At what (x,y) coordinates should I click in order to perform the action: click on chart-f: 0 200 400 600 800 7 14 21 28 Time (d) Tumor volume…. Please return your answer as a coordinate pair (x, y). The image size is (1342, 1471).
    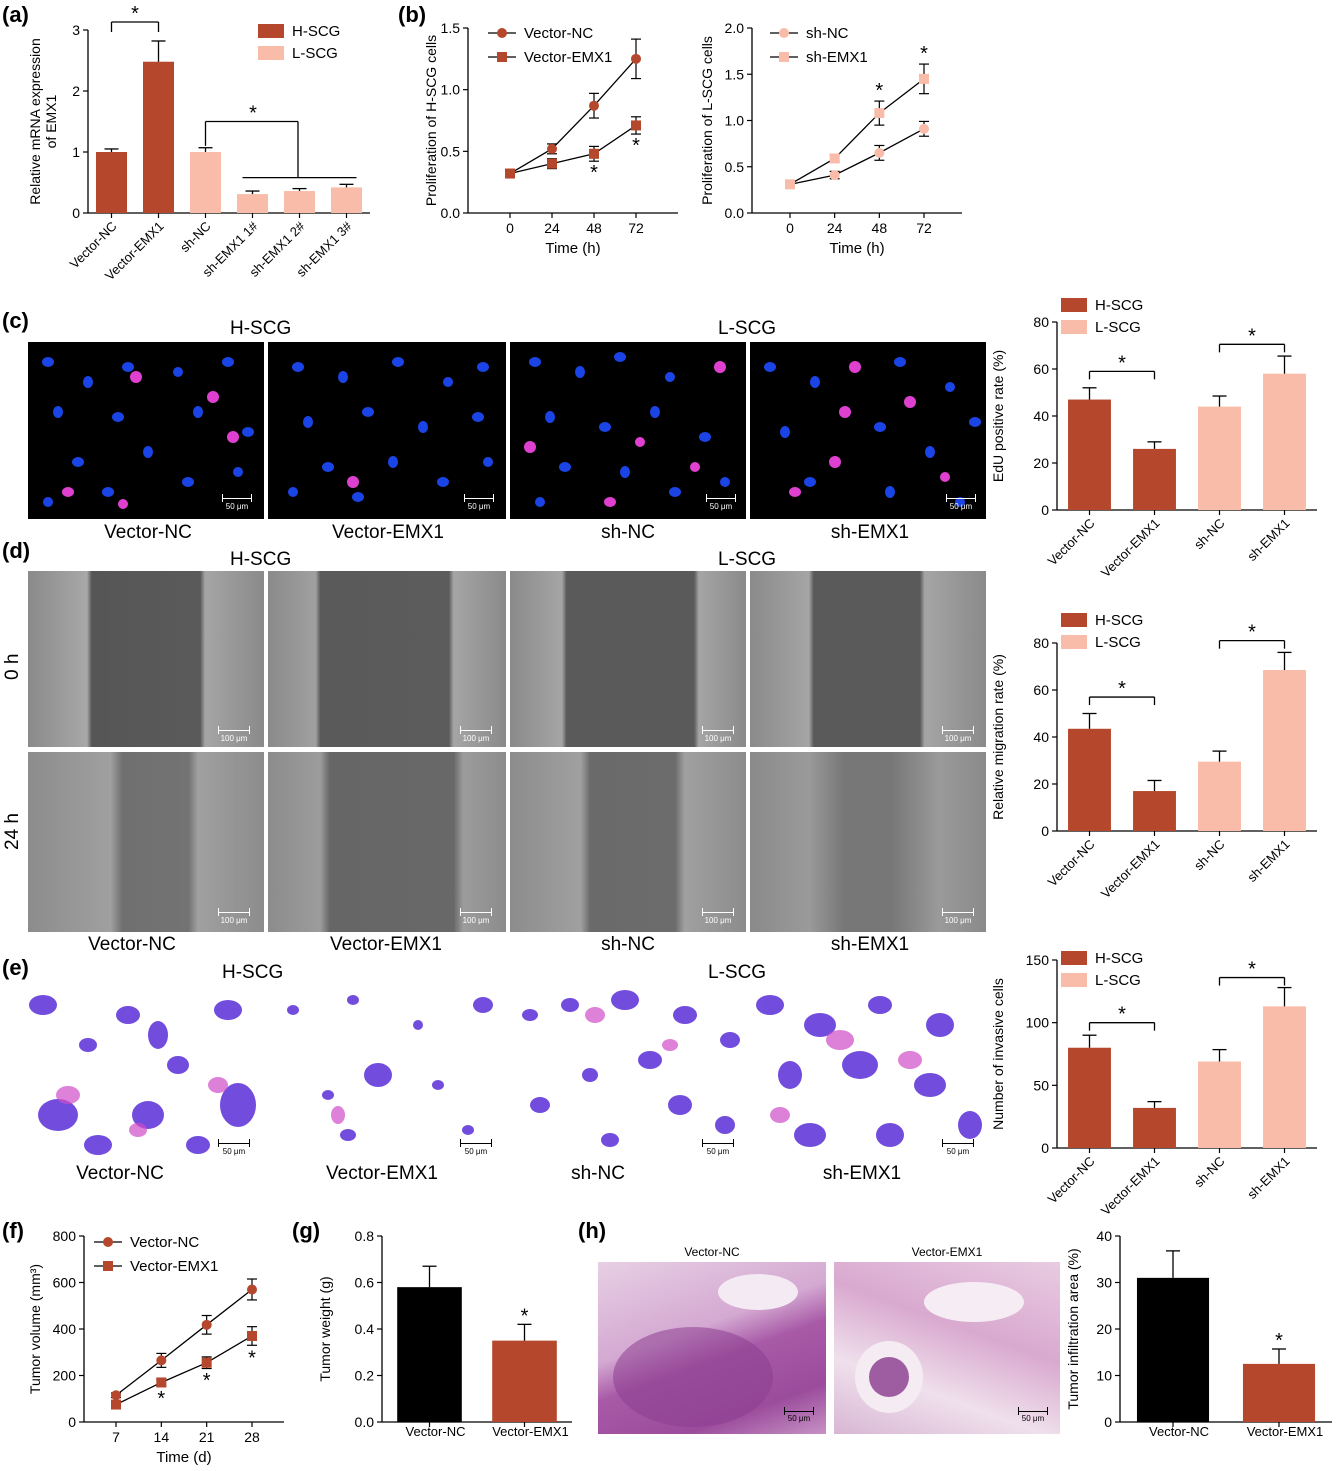
    Looking at the image, I should click on (155, 1347).